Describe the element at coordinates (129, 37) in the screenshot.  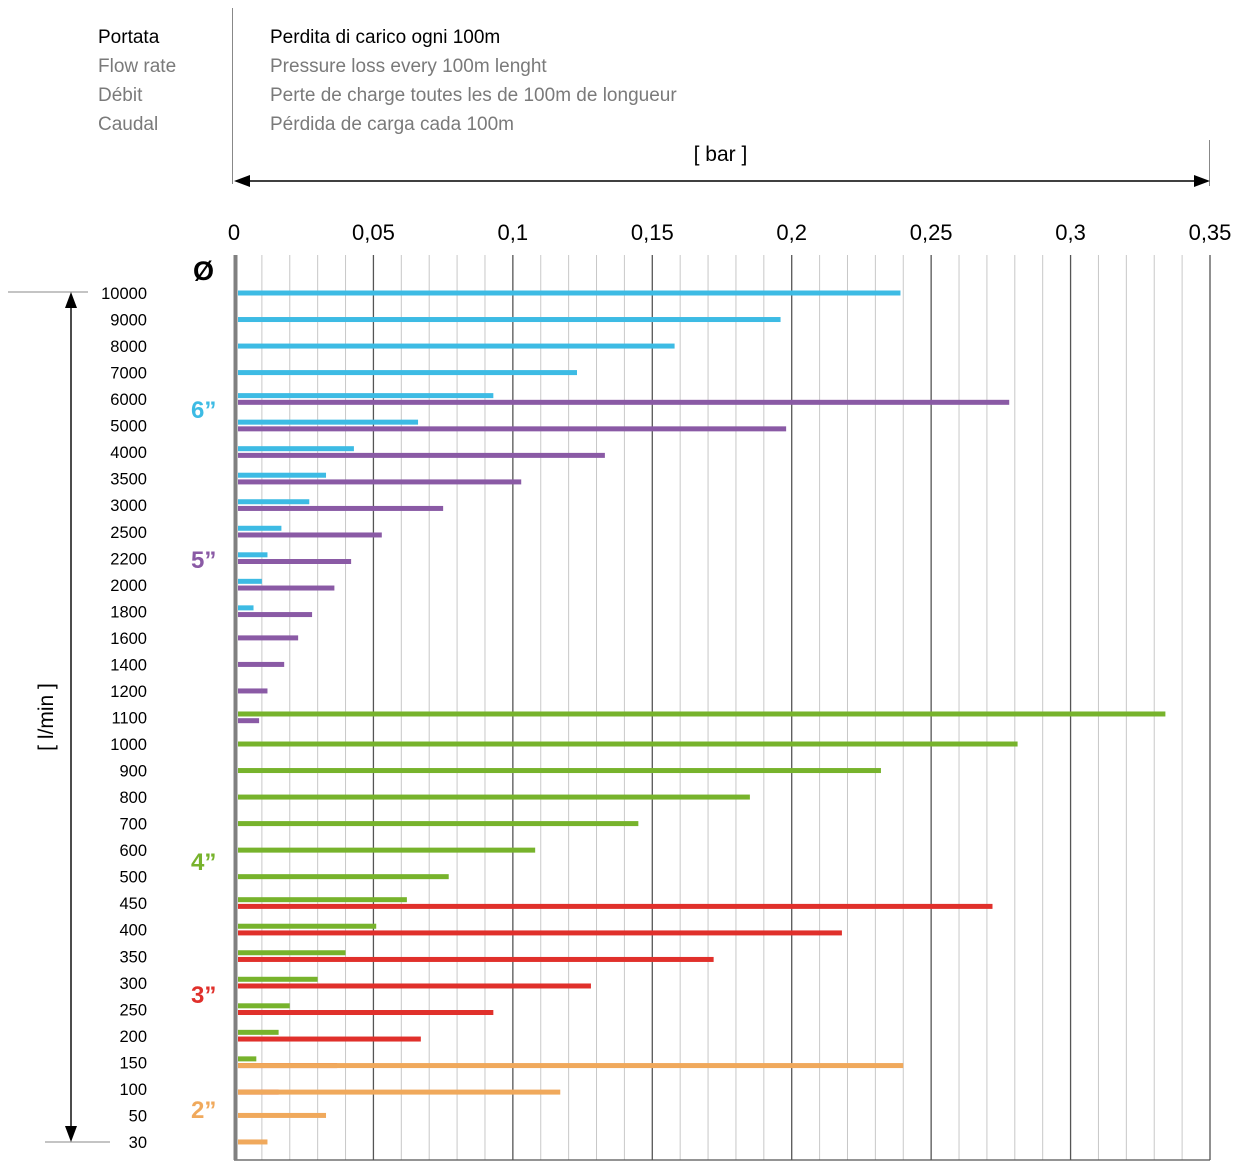
I see `flow-rate-title: Portata` at that location.